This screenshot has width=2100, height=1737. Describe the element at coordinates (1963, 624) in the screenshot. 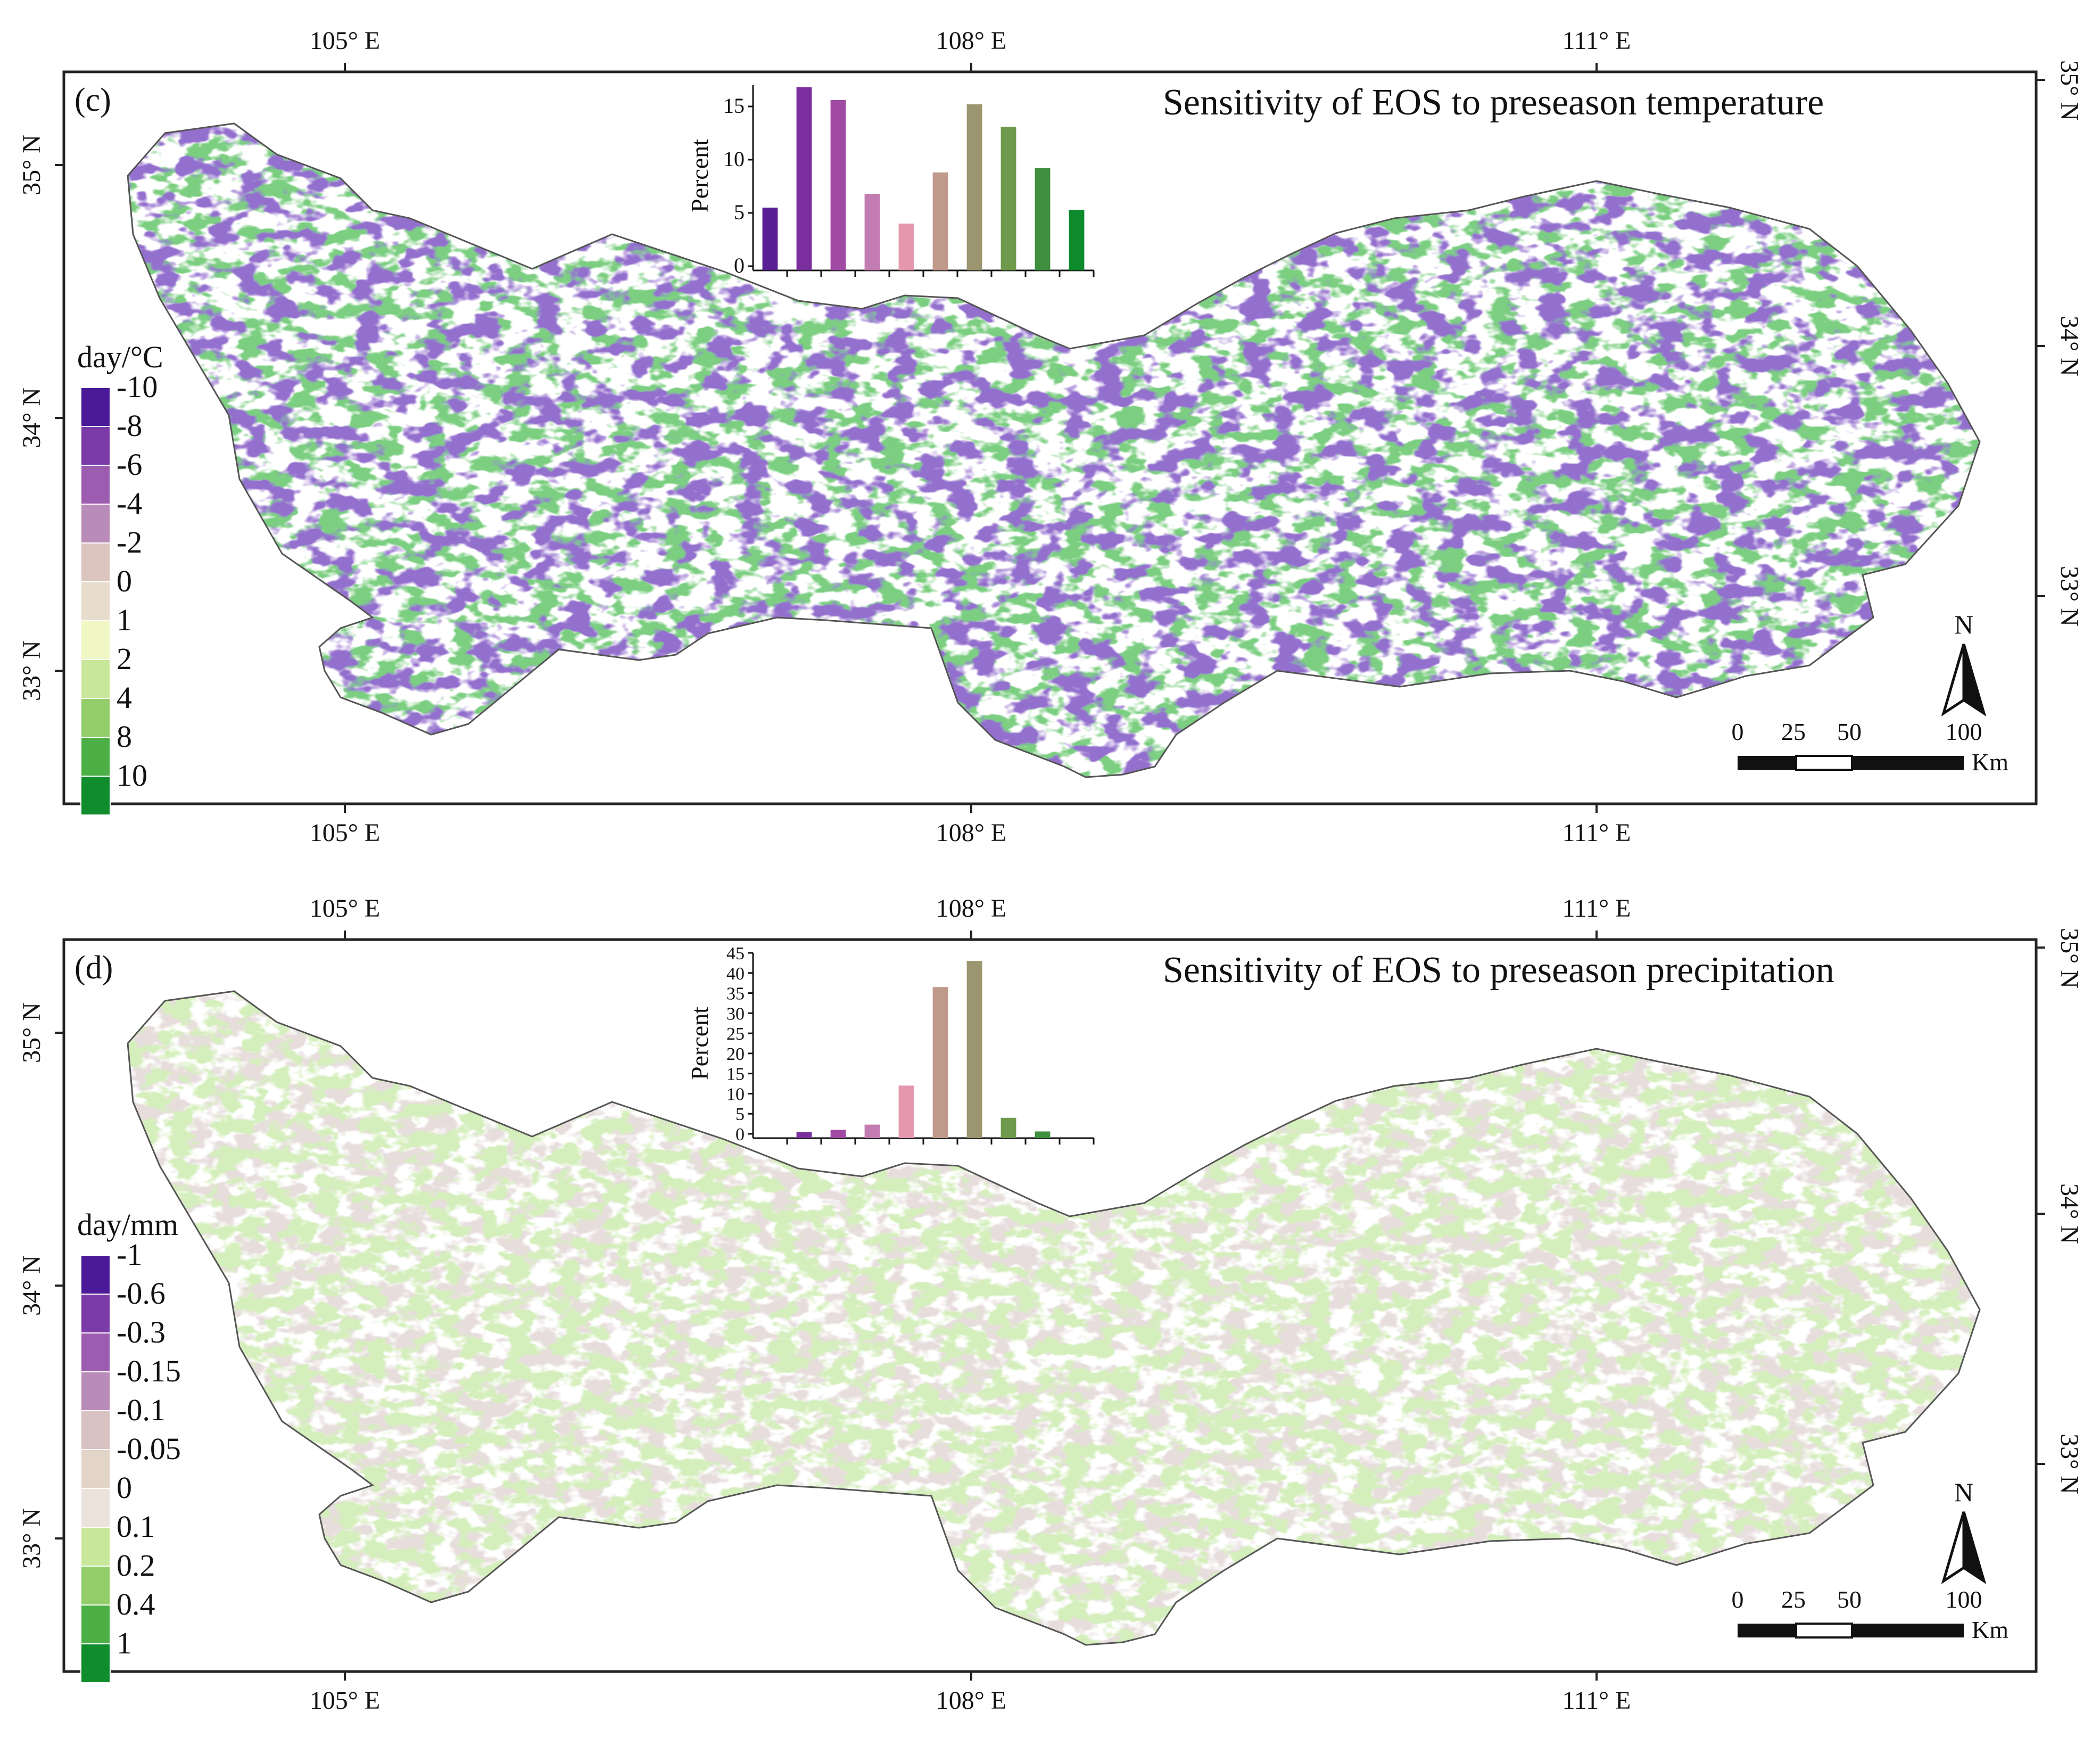

I see `north-label: N` at that location.